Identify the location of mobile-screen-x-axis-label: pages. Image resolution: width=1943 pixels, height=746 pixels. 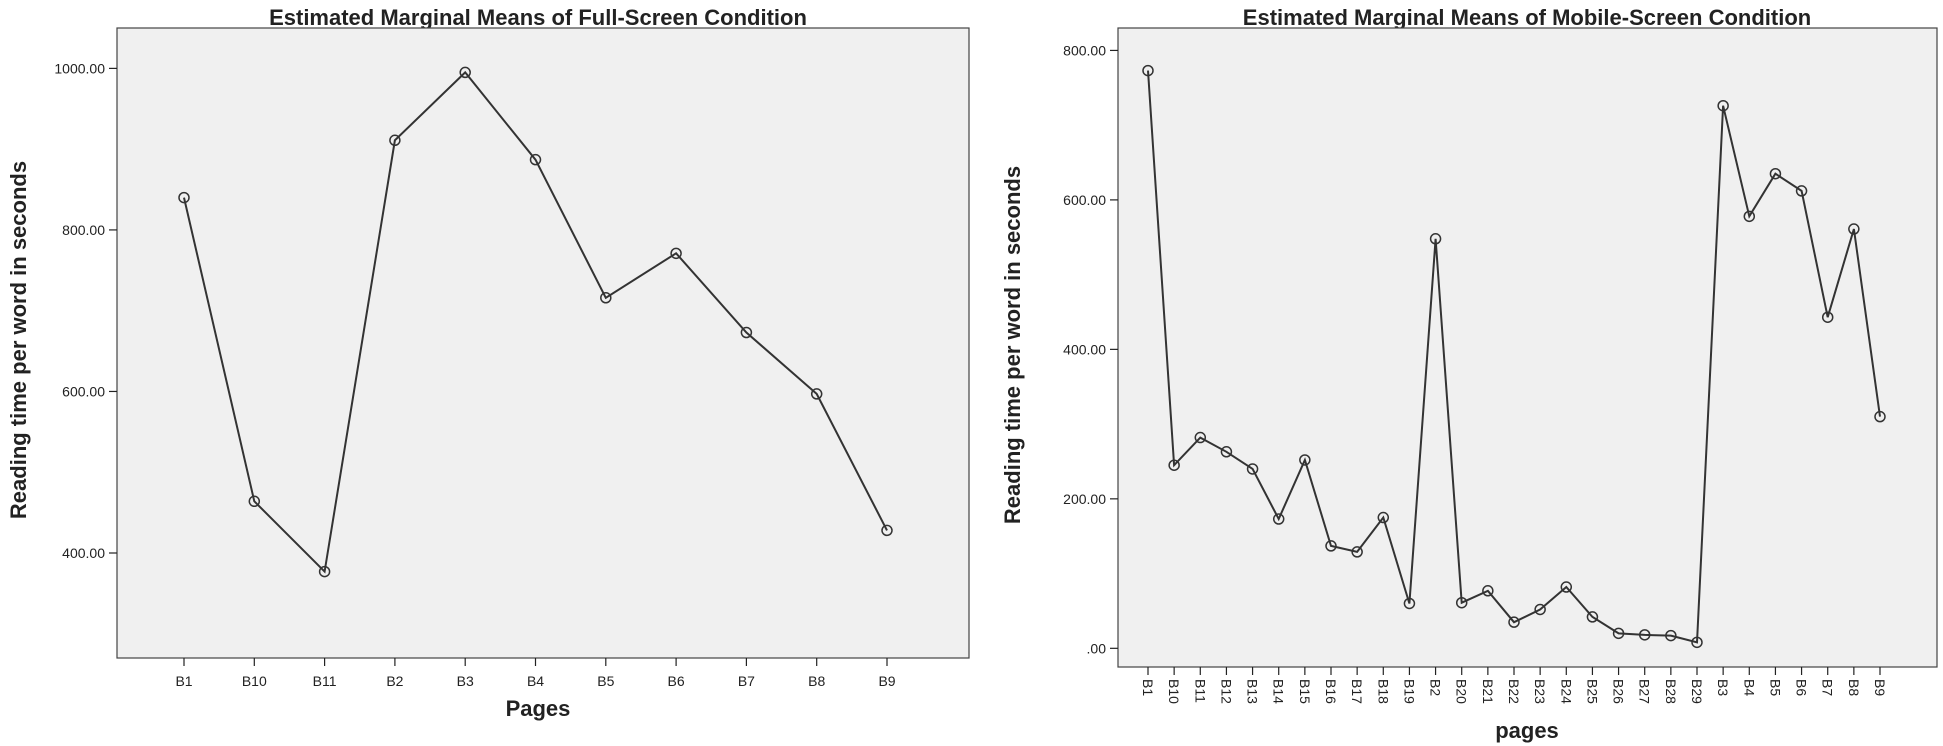
(1527, 730).